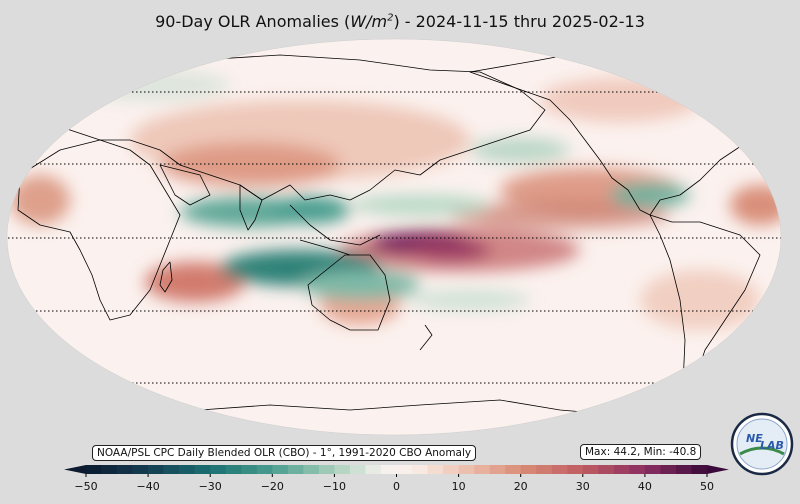 This screenshot has height=504, width=800. Describe the element at coordinates (641, 452) in the screenshot. I see `max-min-stats: Max: 44.2, Min: -40.8` at that location.